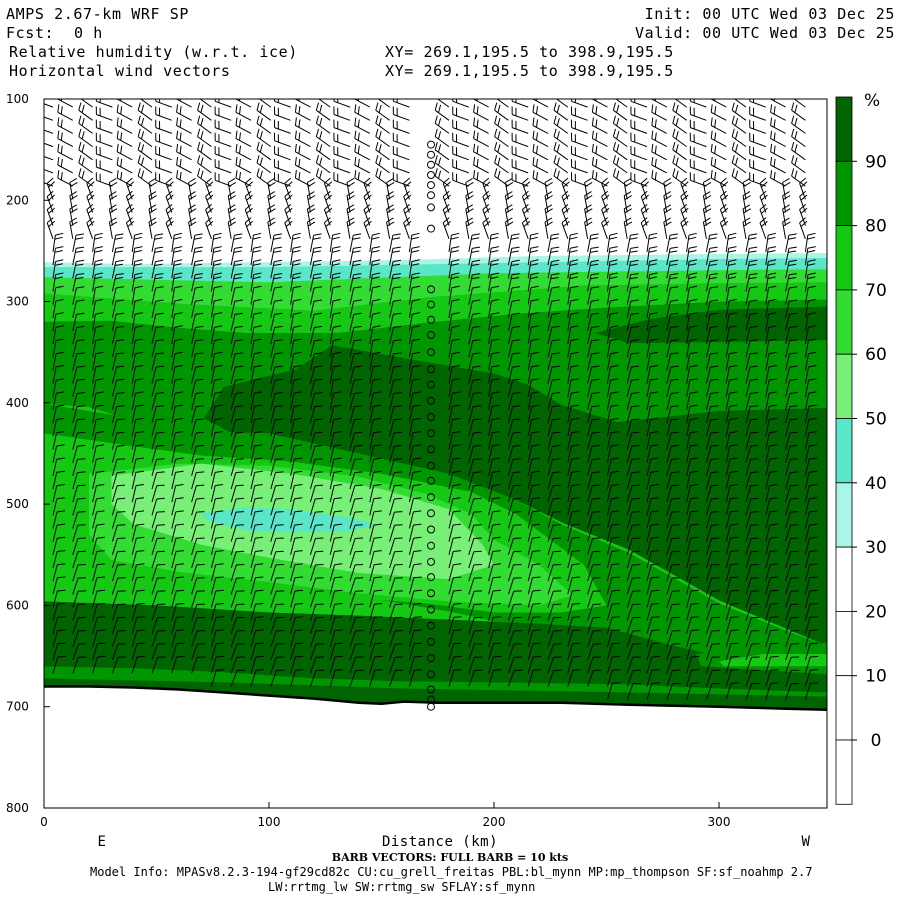  Describe the element at coordinates (719, 822) in the screenshot. I see `x-tick-label: 300` at that location.